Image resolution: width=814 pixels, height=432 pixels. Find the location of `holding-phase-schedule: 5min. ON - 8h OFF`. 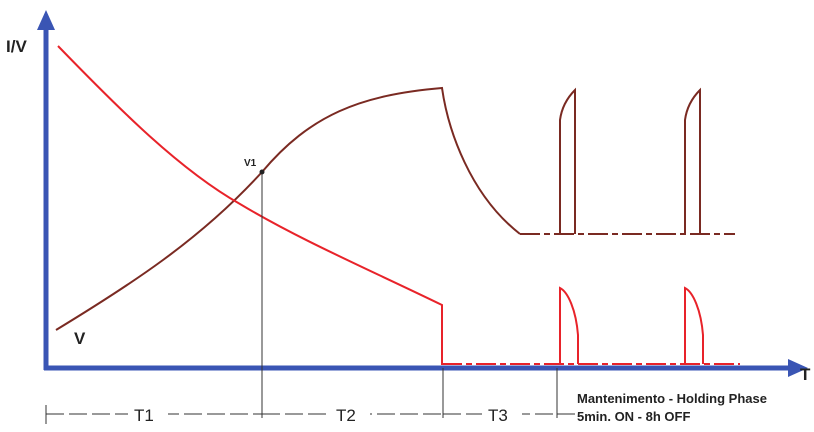

holding-phase-schedule: 5min. ON - 8h OFF is located at coordinates (633, 416).